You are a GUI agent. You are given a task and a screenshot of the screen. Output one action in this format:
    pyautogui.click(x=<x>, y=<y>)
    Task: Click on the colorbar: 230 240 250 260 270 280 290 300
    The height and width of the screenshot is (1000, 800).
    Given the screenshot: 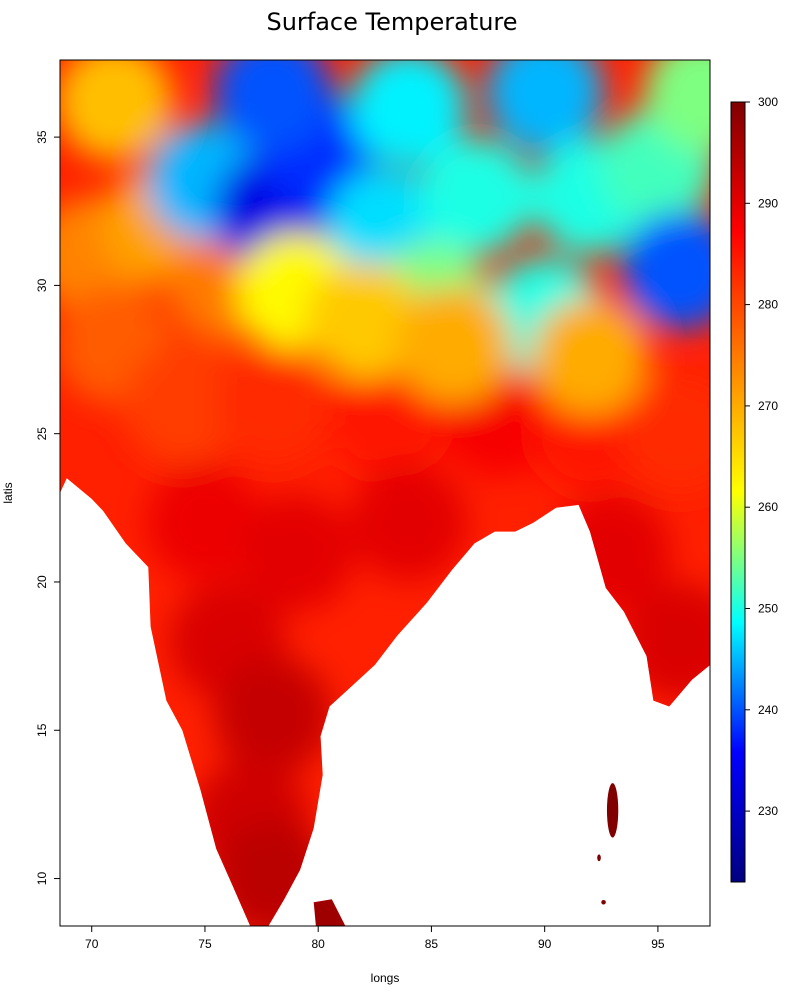 What is the action you would take?
    pyautogui.click(x=754, y=489)
    